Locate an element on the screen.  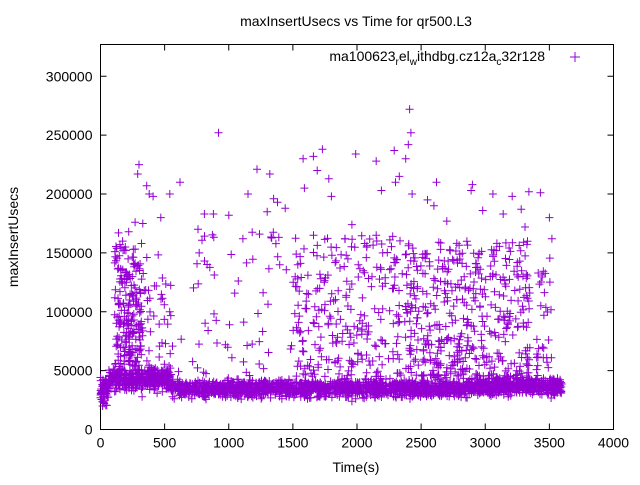
y-tick-label: 100000 is located at coordinates (69, 312).